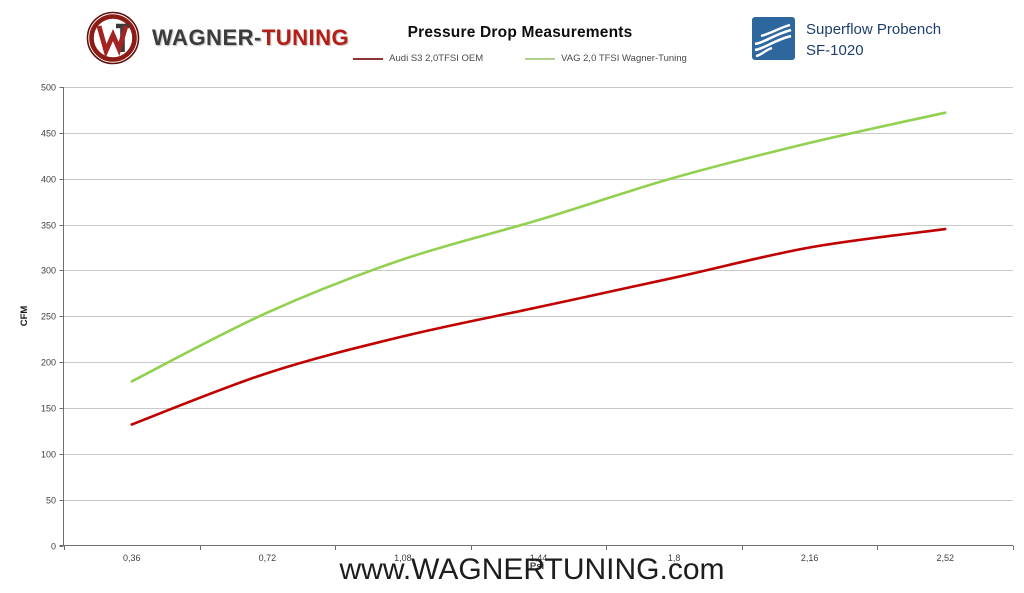 The height and width of the screenshot is (593, 1024). I want to click on y-axis-tick-label: 200, so click(48, 363).